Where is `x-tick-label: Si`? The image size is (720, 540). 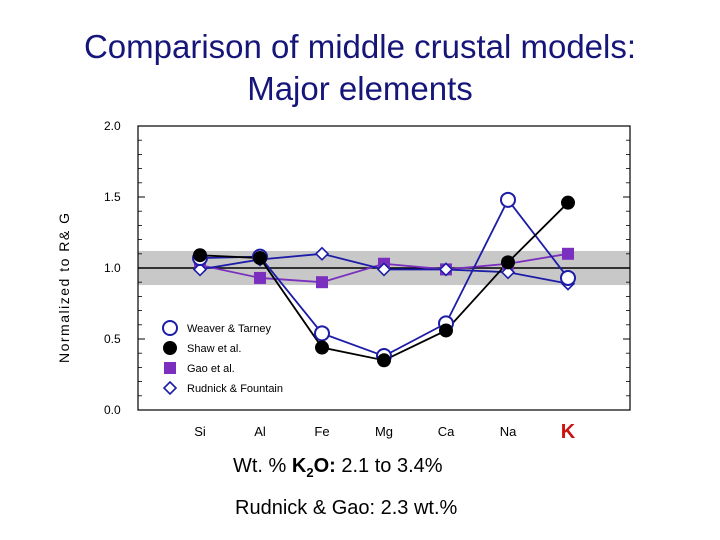 x-tick-label: Si is located at coordinates (200, 431).